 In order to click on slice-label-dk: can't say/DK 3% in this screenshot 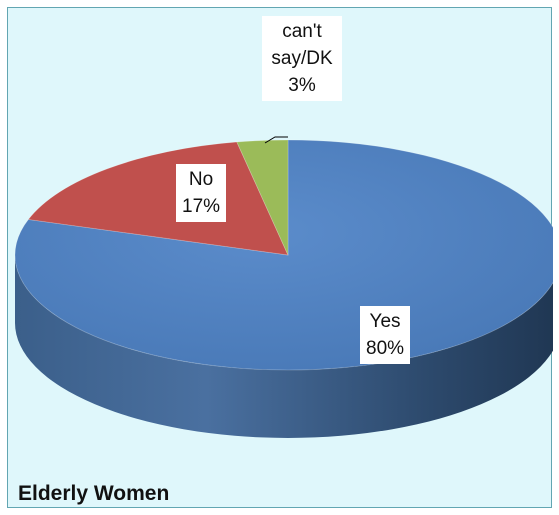, I will do `click(302, 58)`.